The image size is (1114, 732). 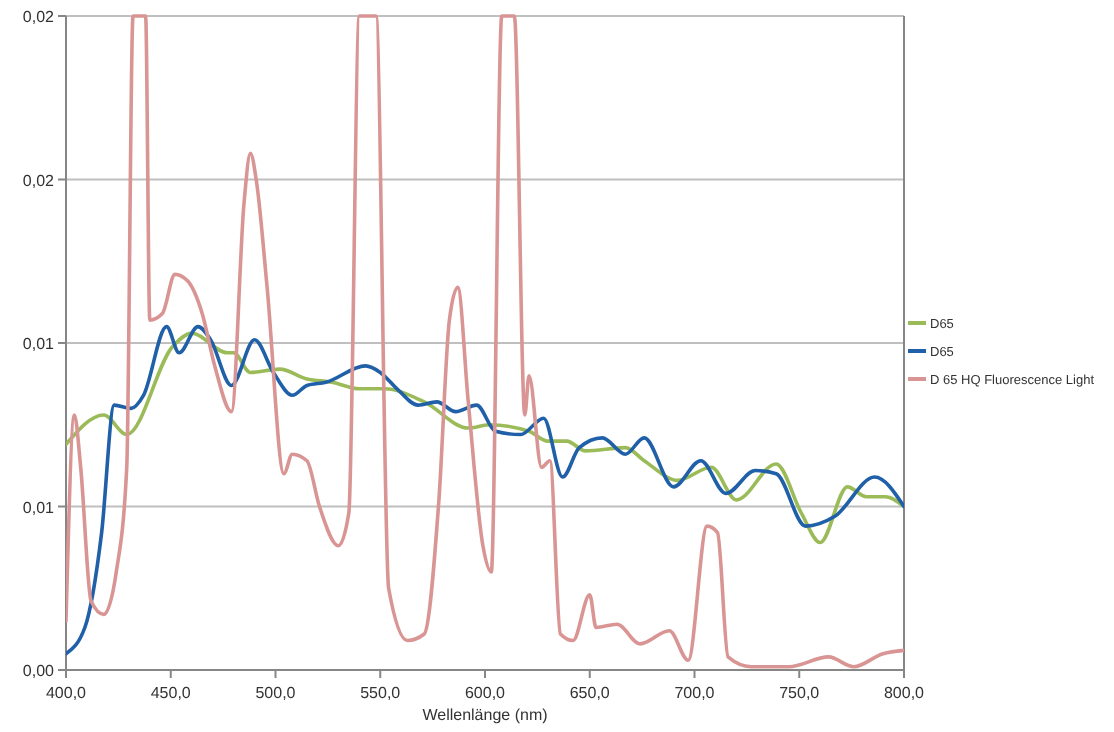 What do you see at coordinates (39, 671) in the screenshot?
I see `y-tick-label: 0,00` at bounding box center [39, 671].